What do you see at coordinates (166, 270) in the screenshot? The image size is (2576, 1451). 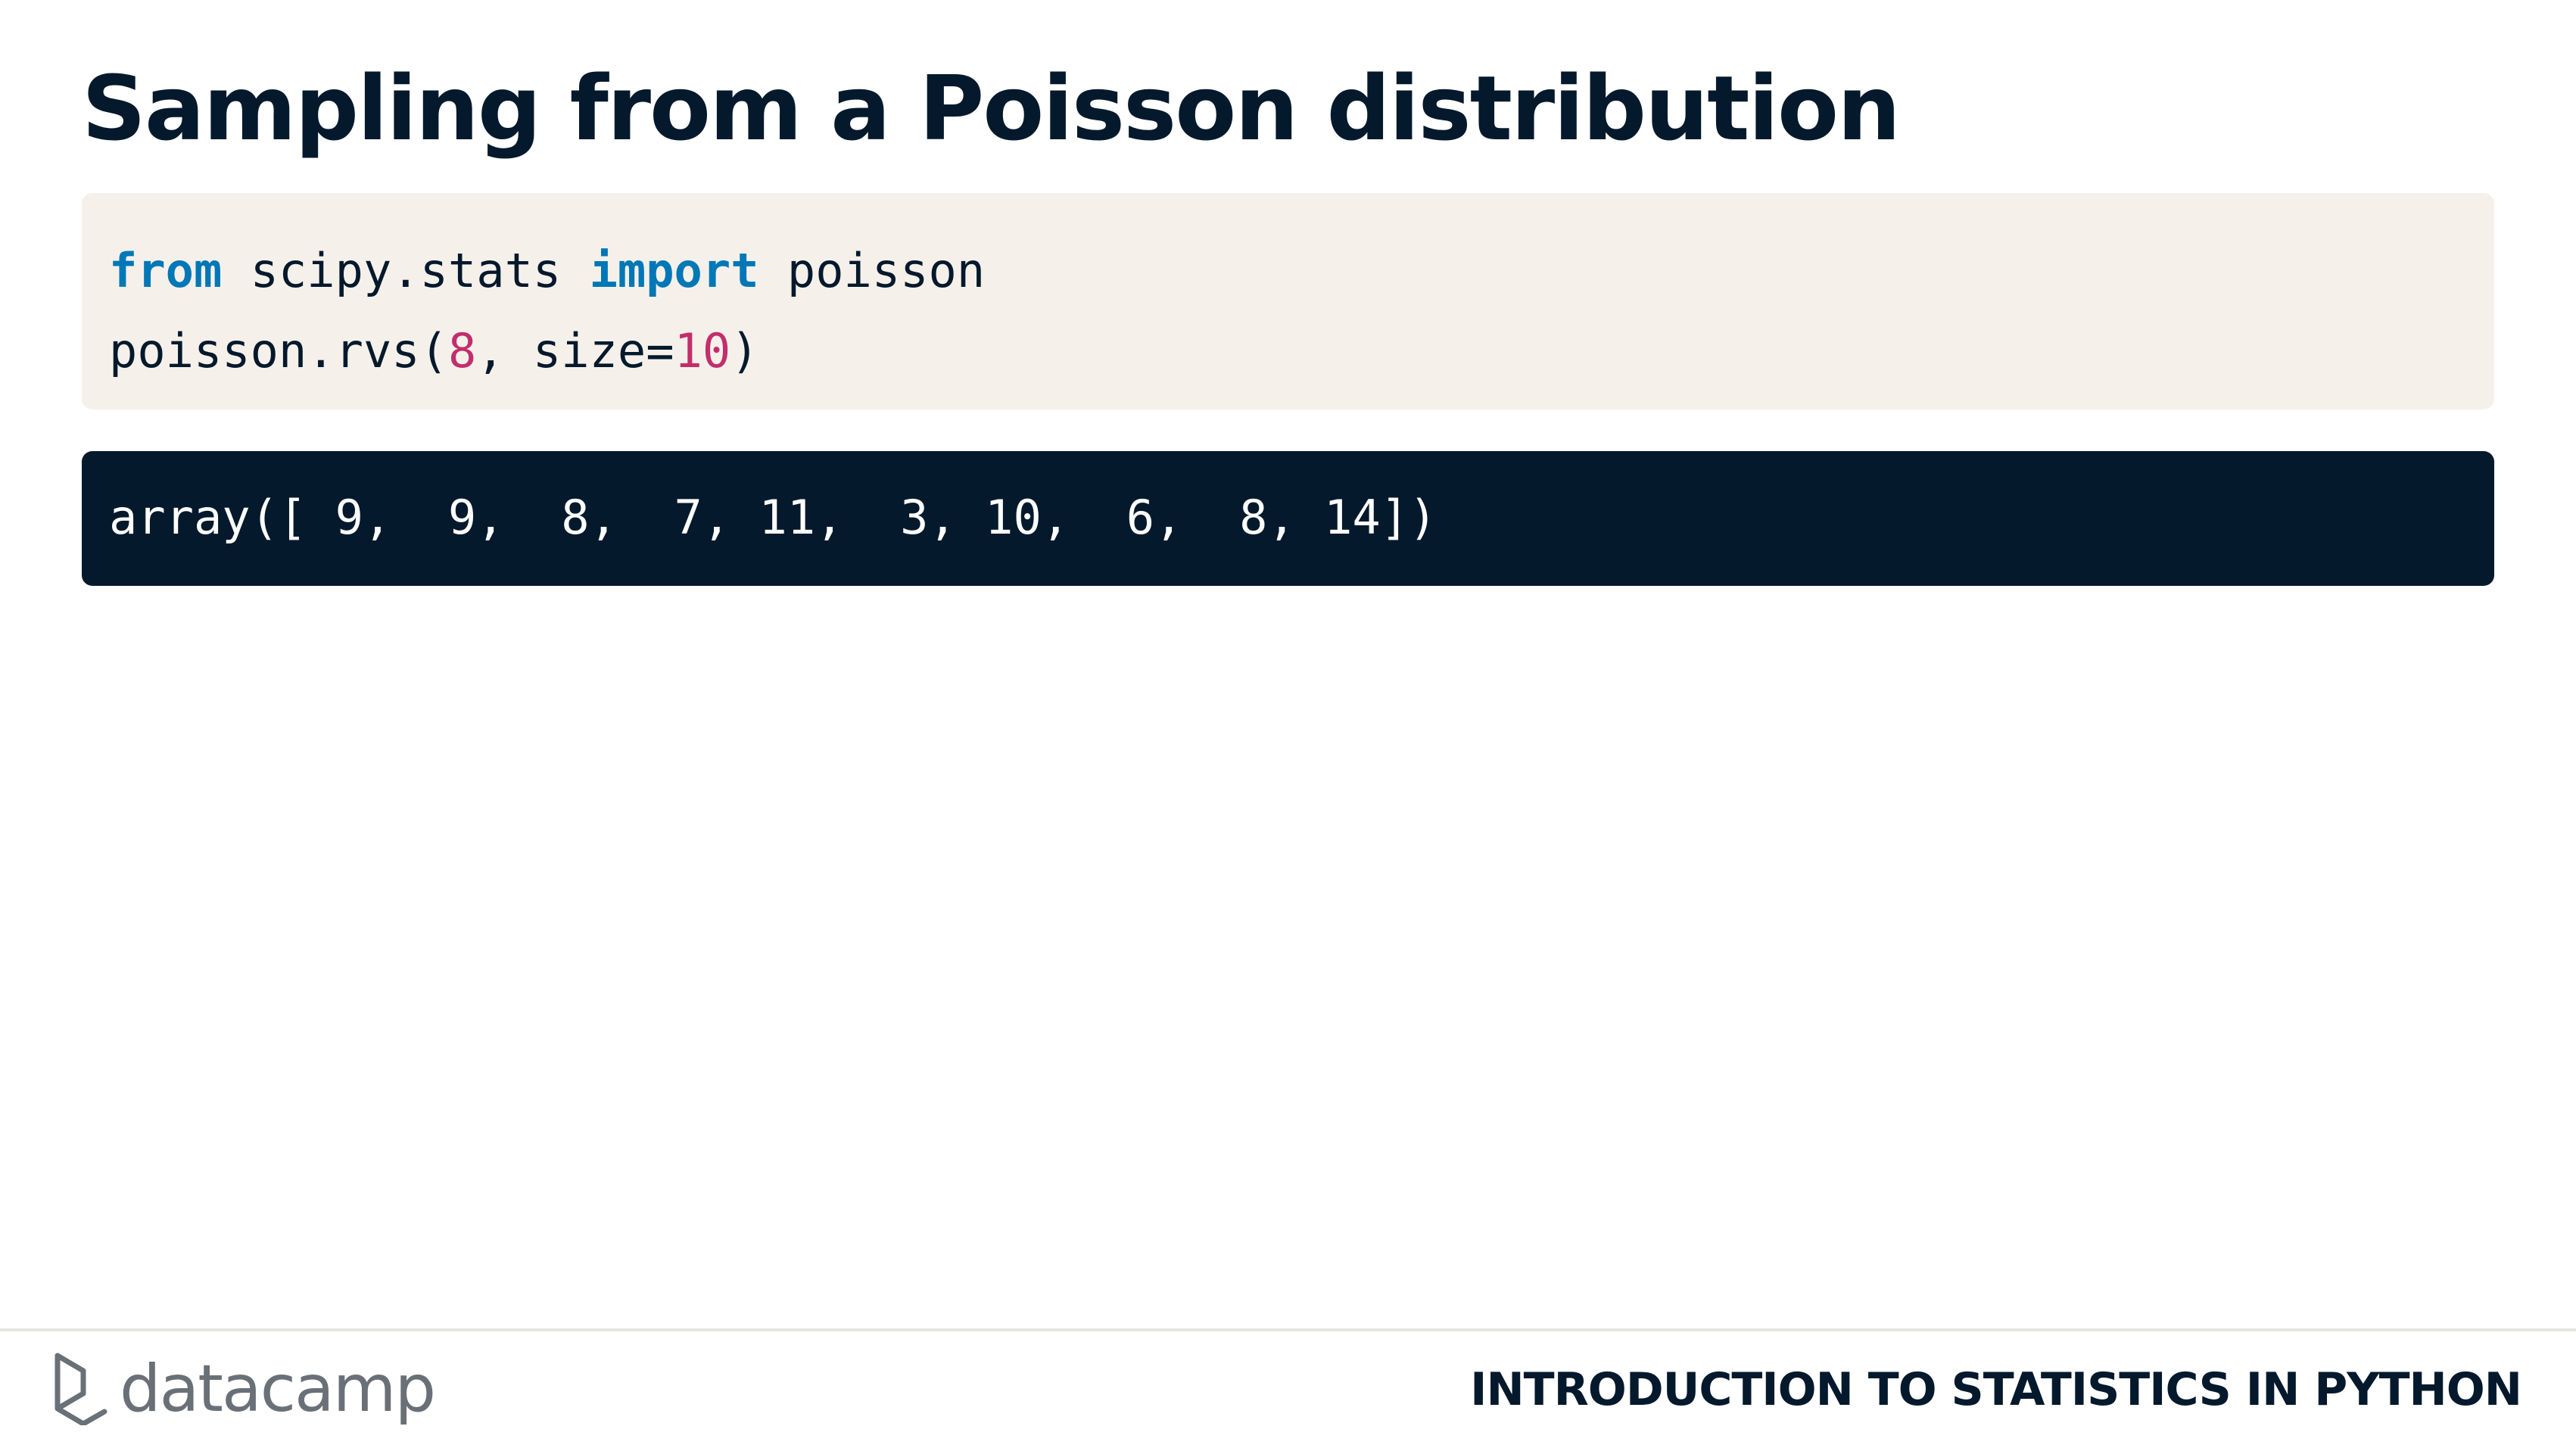 I see `code-keyword-from: from` at bounding box center [166, 270].